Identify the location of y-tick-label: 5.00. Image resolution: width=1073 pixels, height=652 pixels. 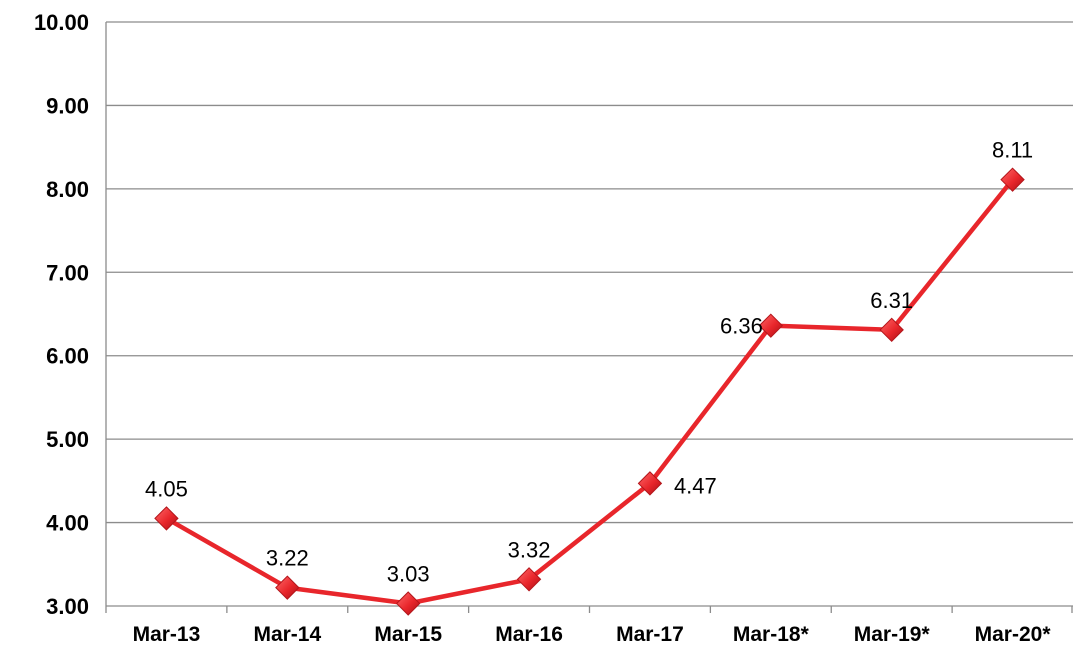
(67, 439).